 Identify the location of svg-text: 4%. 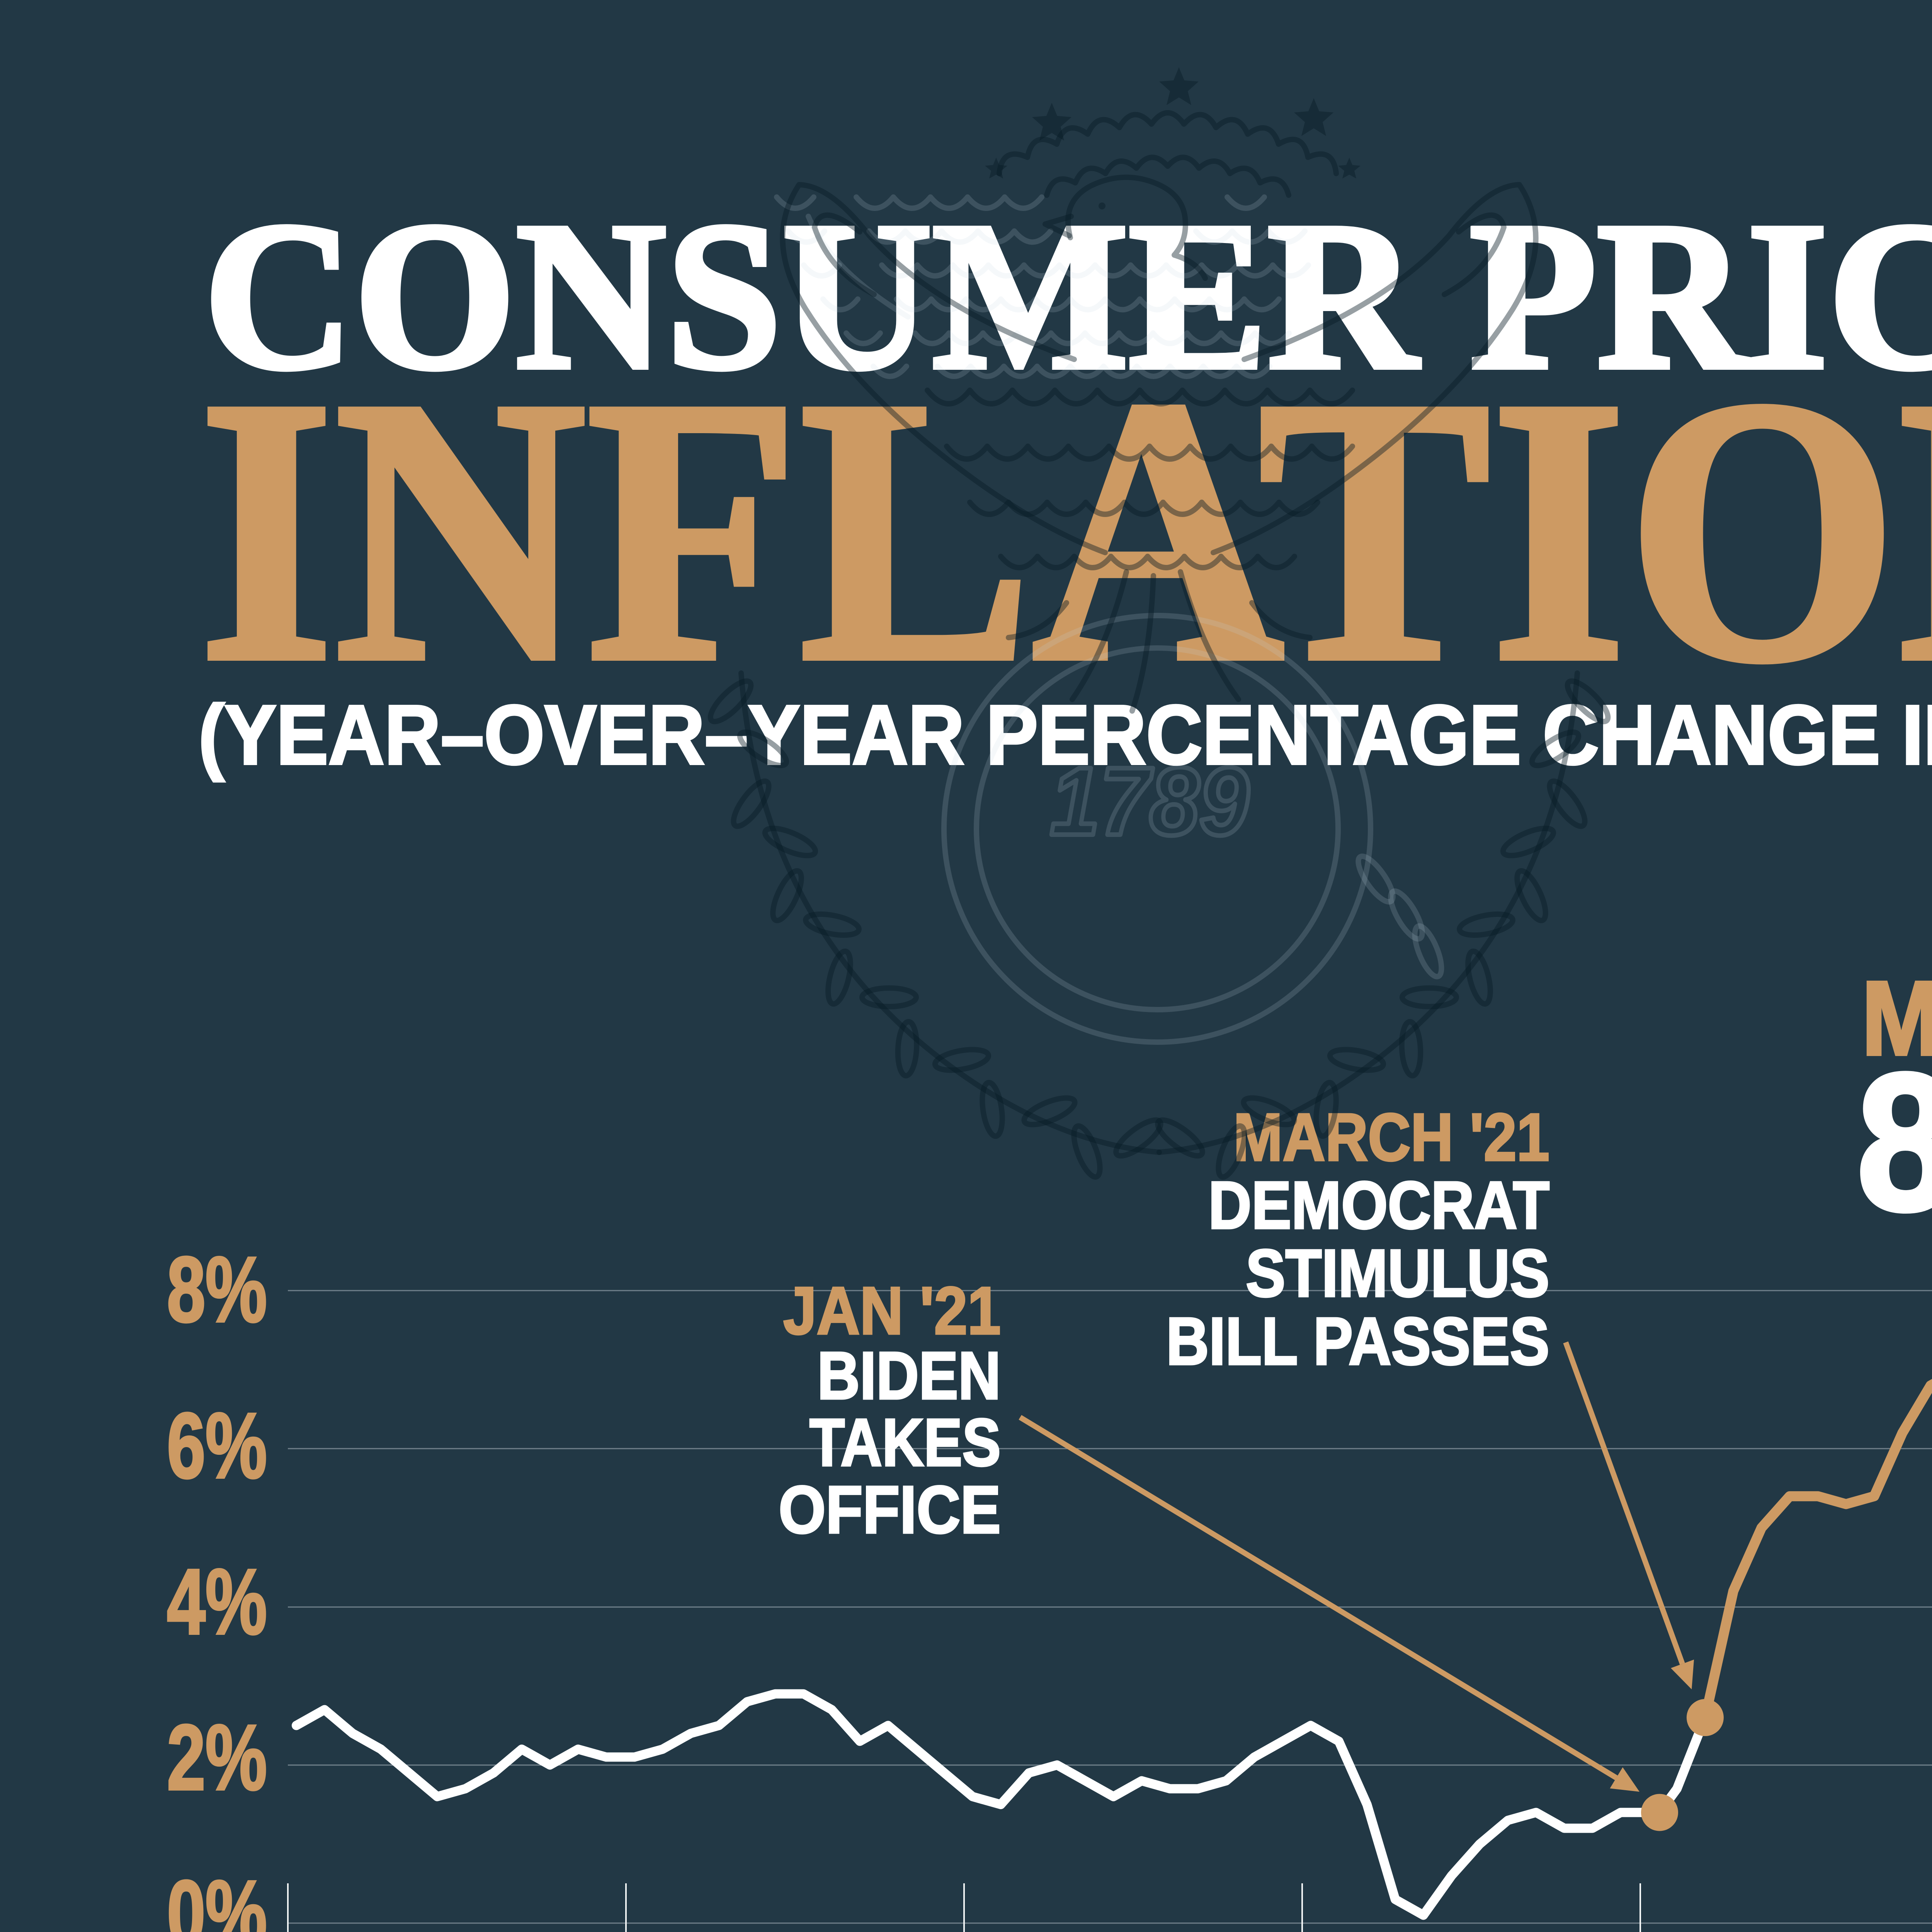
(217, 1601).